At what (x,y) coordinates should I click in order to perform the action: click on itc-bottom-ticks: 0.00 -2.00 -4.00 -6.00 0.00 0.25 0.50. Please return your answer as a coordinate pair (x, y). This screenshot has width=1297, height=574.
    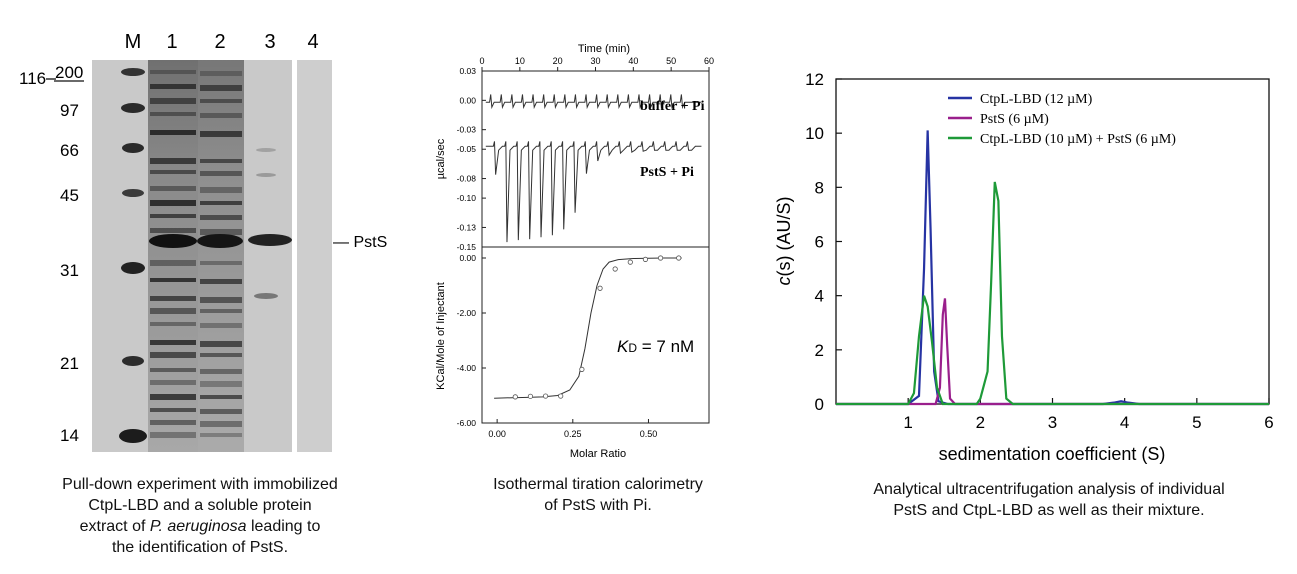
    Looking at the image, I should click on (557, 346).